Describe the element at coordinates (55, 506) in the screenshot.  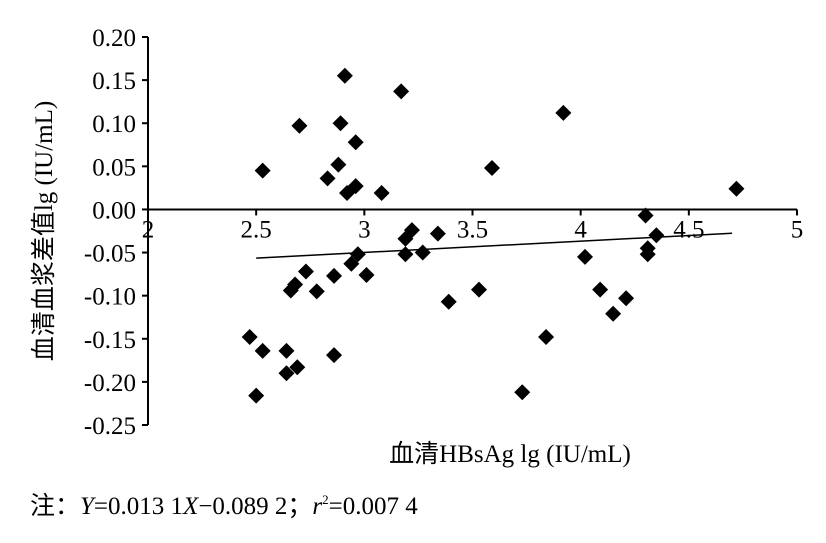
I see `note-text: 注：` at that location.